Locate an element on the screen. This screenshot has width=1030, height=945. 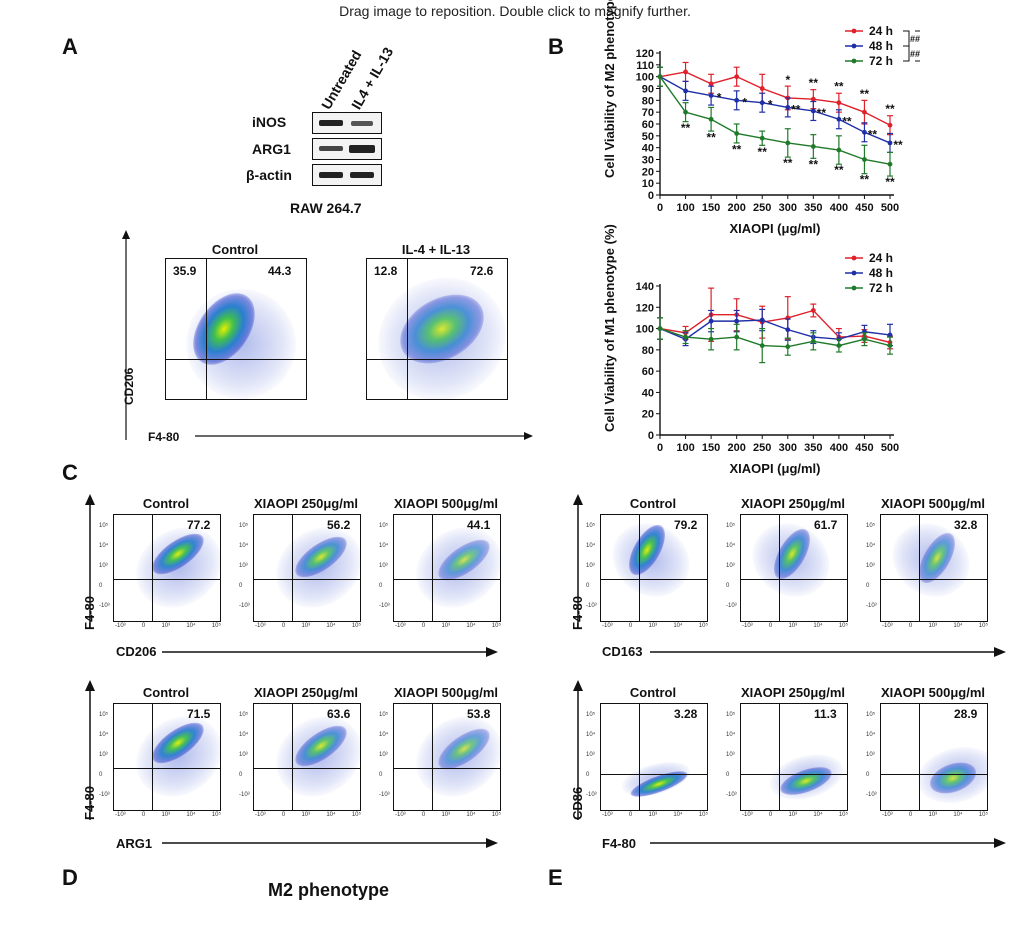
panel-d-plot3 is located at coordinates (447, 757).